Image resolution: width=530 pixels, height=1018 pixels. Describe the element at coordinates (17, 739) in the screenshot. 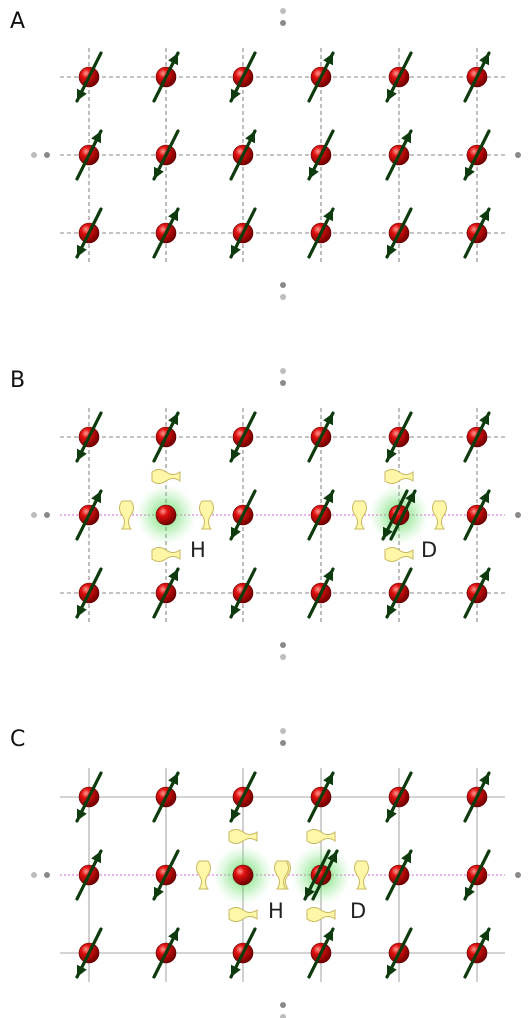

I see `panel-label-c: C` at that location.